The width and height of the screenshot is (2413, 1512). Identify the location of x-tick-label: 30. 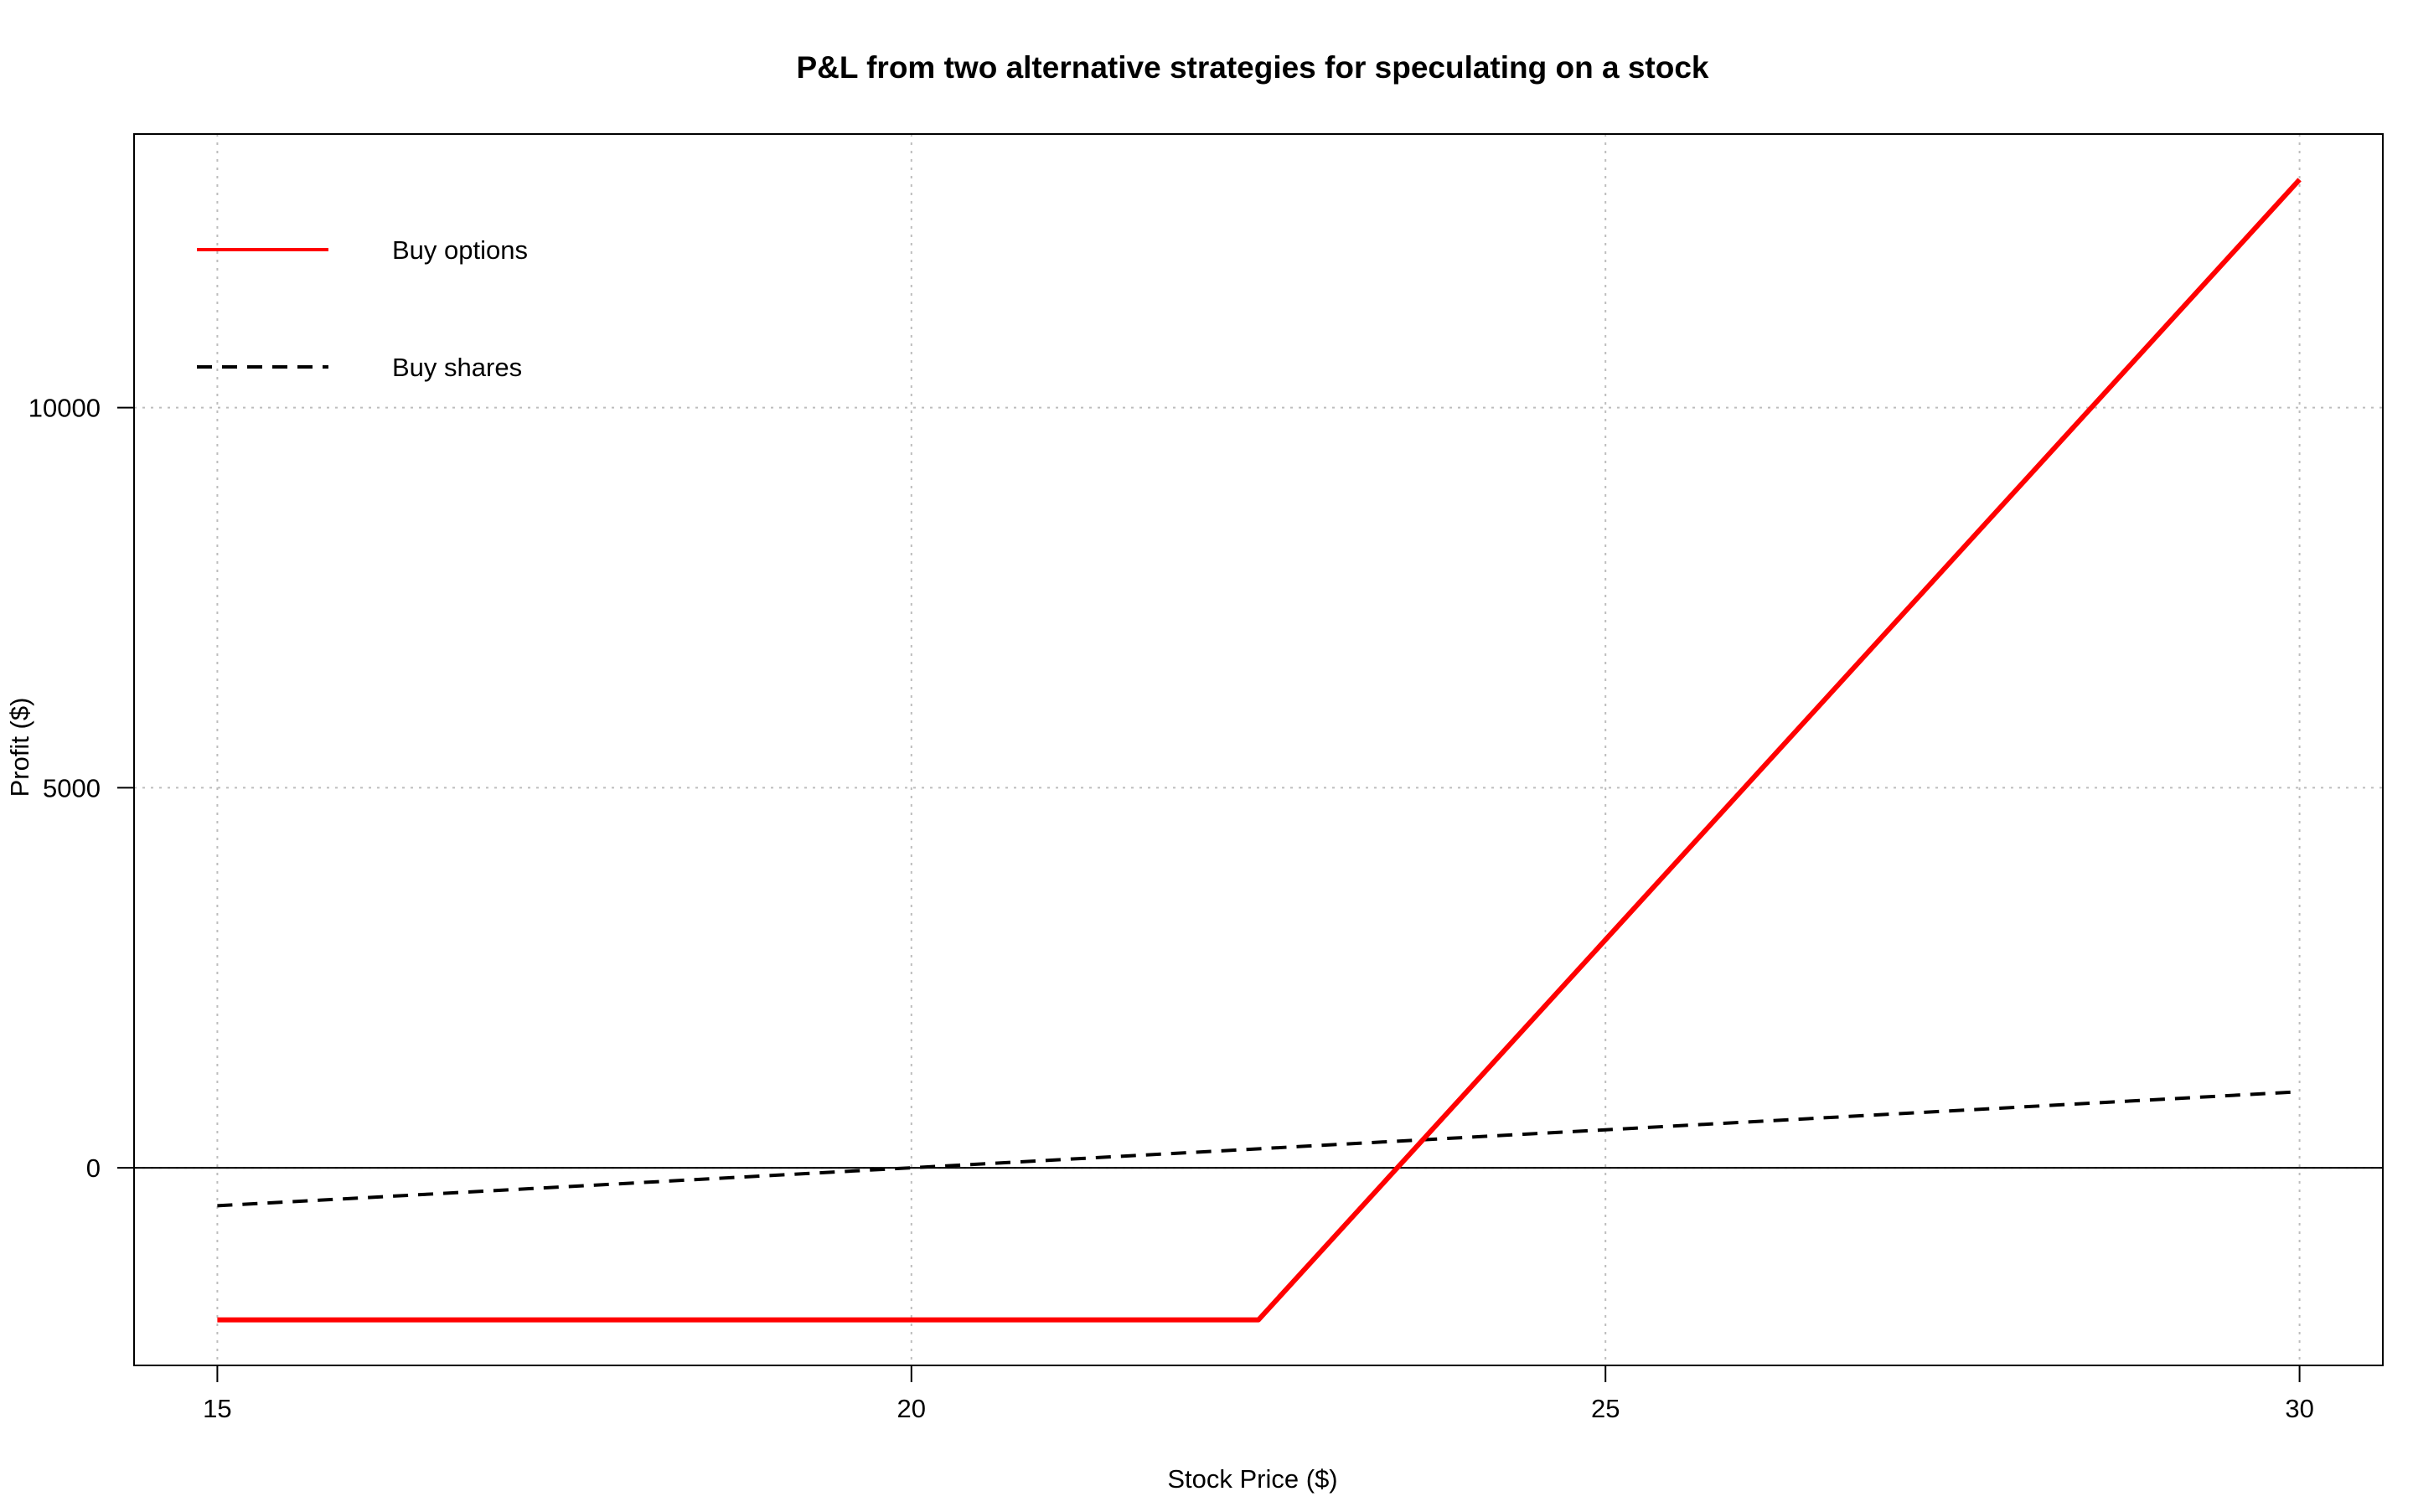
(2299, 1408).